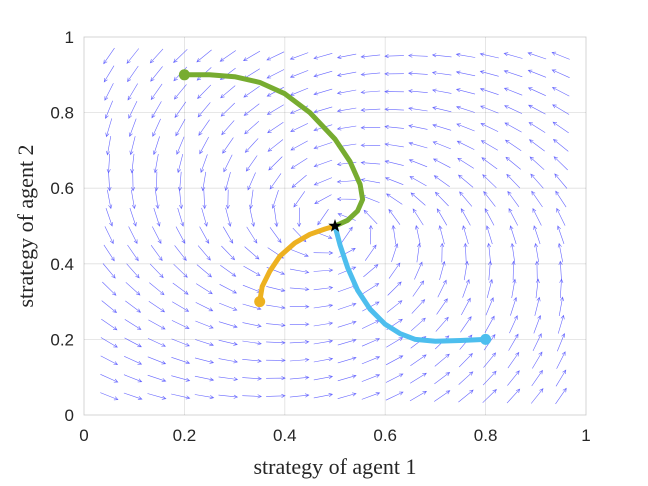 Image resolution: width=648 pixels, height=486 pixels. Describe the element at coordinates (486, 435) in the screenshot. I see `x-tick-label: 0.8` at that location.